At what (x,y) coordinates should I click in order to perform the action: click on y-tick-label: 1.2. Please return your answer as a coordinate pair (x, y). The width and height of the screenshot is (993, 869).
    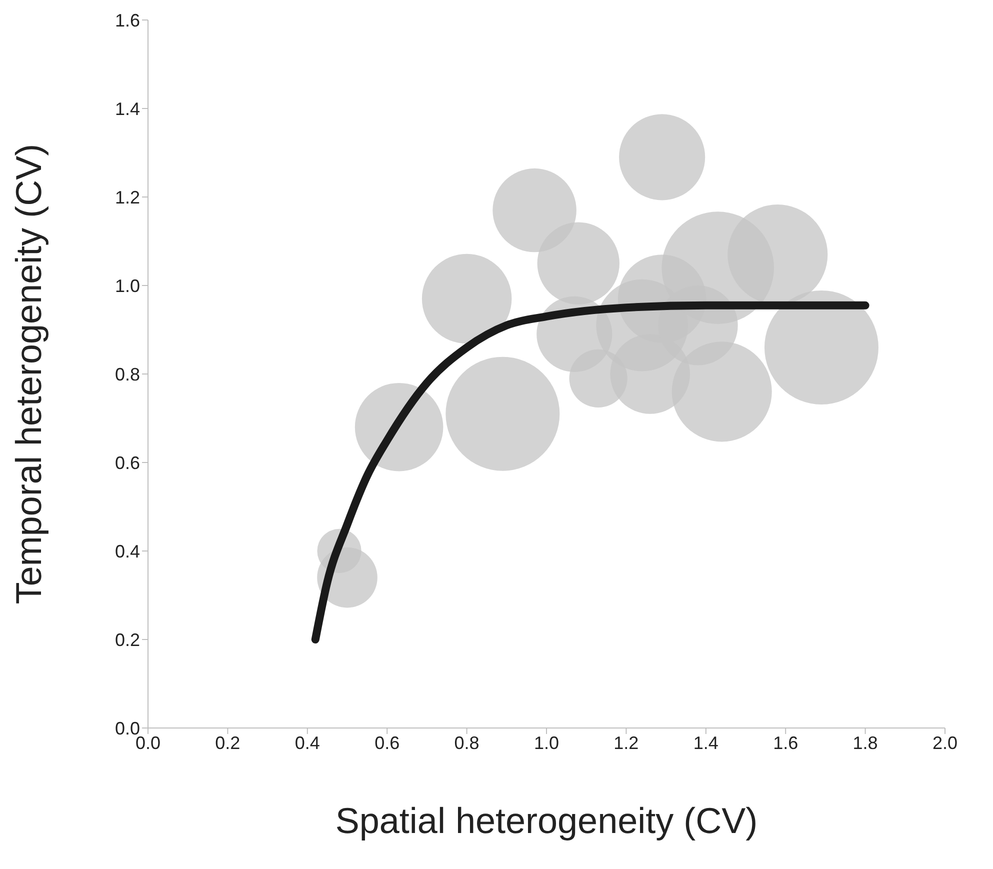
    Looking at the image, I should click on (127, 197).